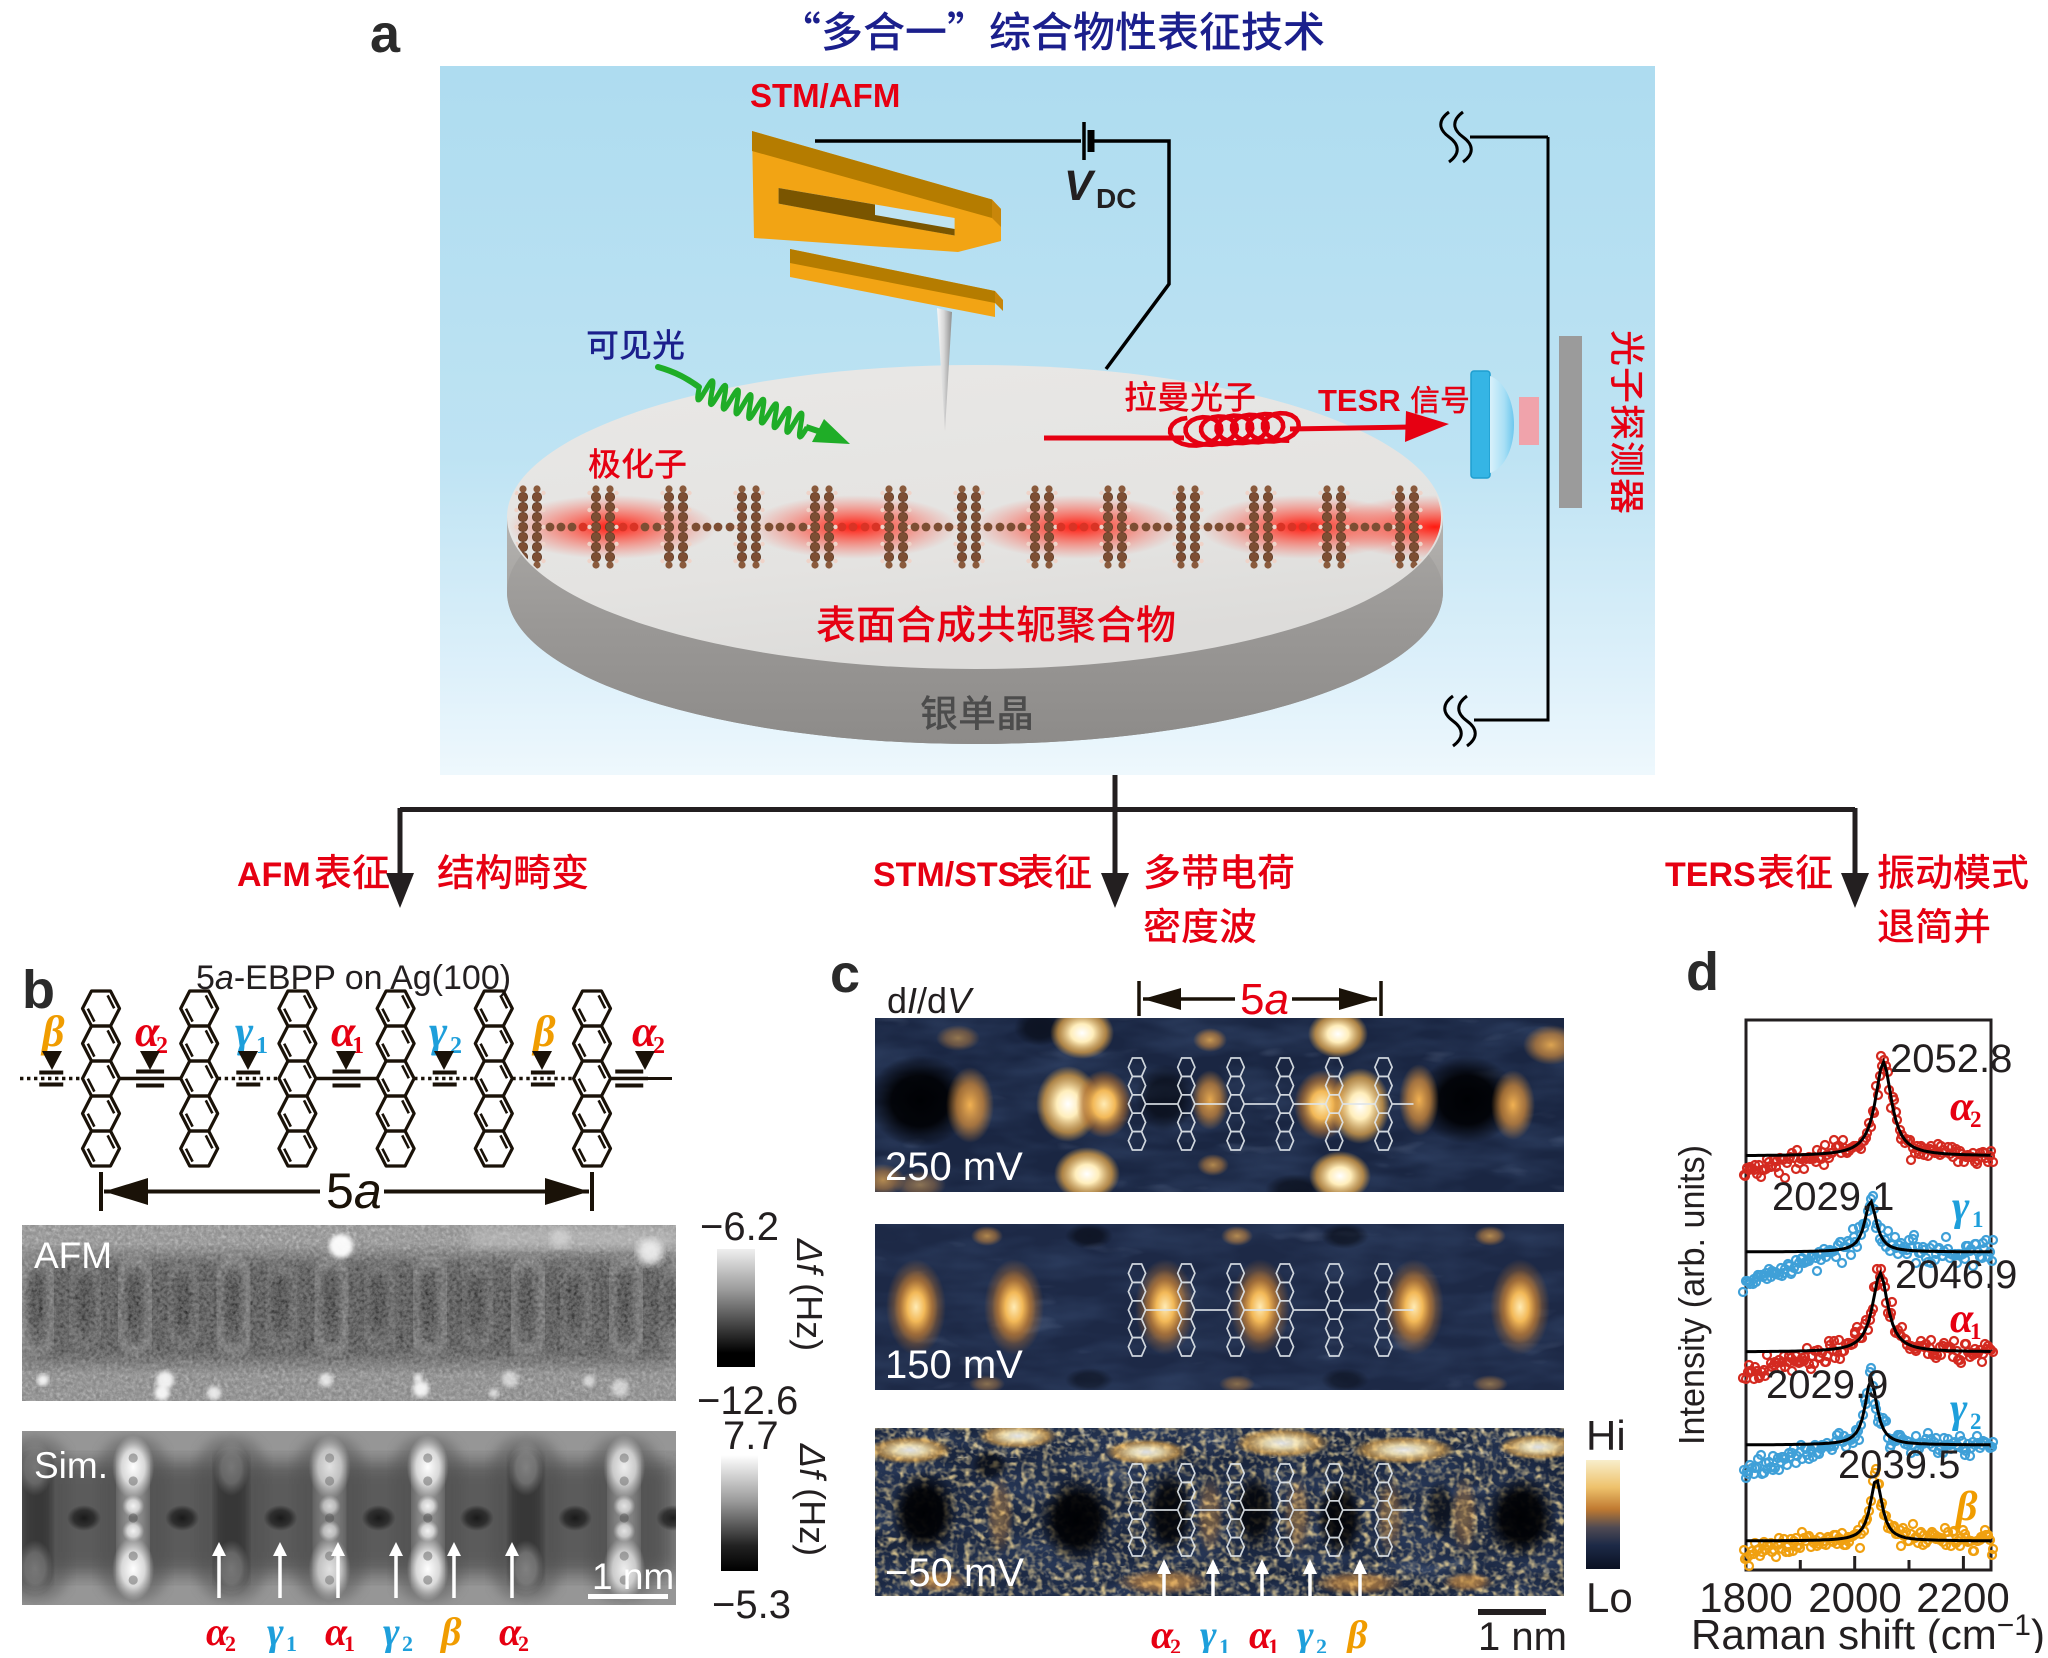  What do you see at coordinates (1899, 1465) in the screenshot?
I see `svg-text: 2039.5` at bounding box center [1899, 1465].